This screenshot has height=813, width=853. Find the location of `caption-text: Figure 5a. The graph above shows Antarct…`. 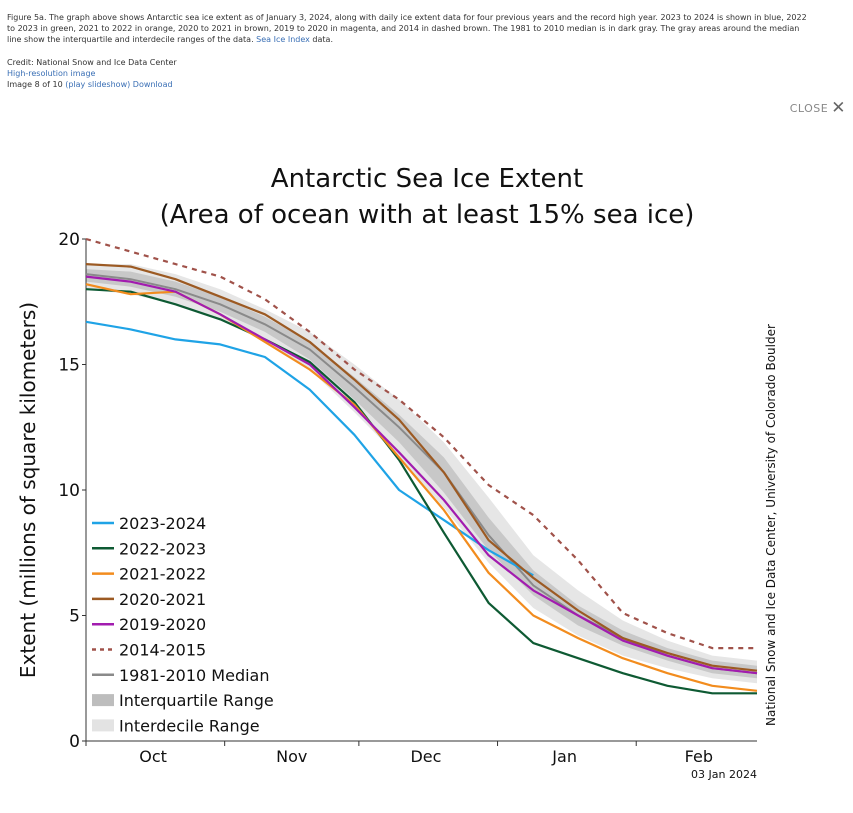

caption-text: Figure 5a. The graph above shows Antarct… is located at coordinates (407, 28).